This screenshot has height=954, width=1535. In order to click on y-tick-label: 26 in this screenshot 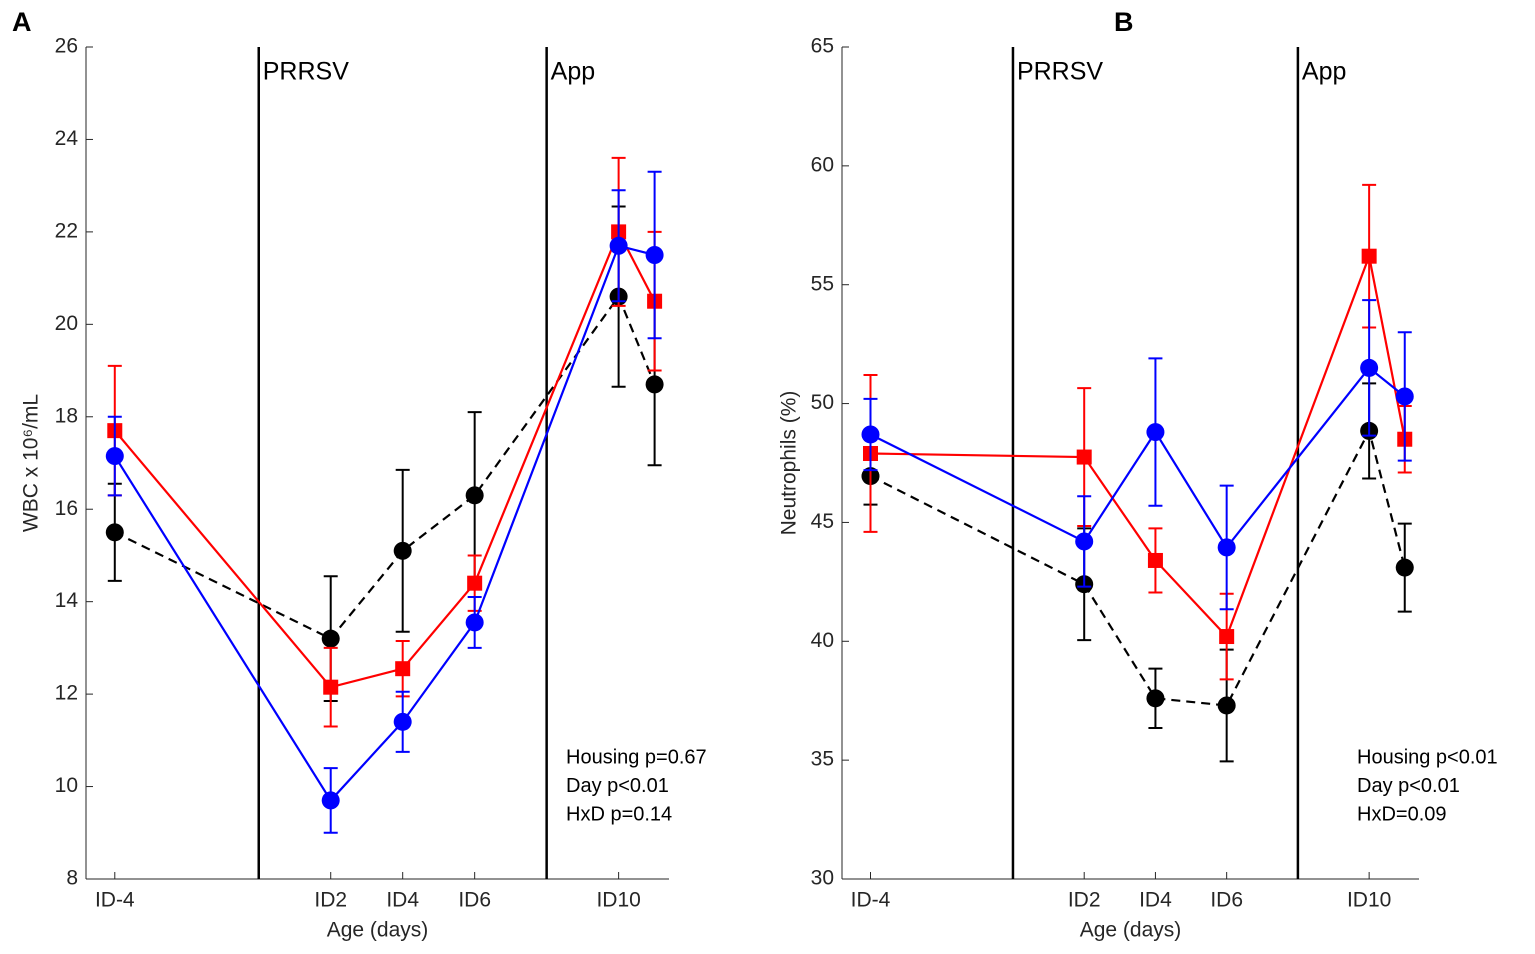, I will do `click(66, 46)`.